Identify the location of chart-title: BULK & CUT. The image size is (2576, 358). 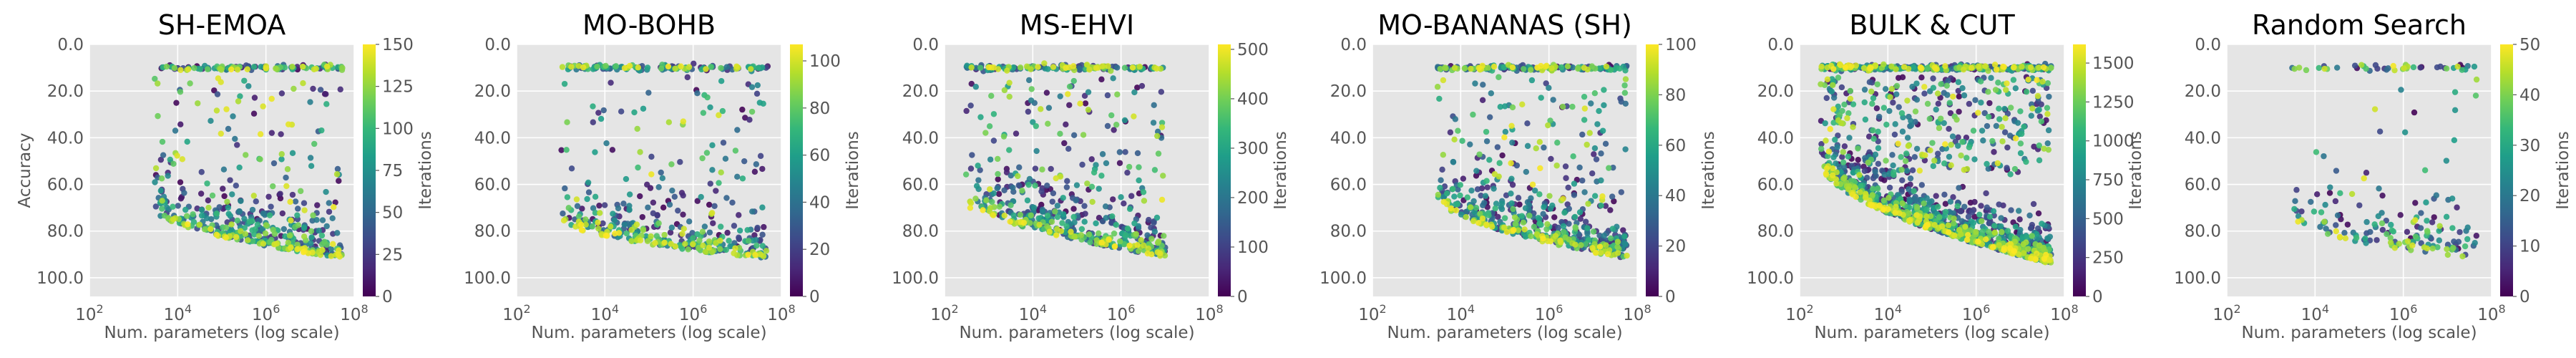
(1932, 25).